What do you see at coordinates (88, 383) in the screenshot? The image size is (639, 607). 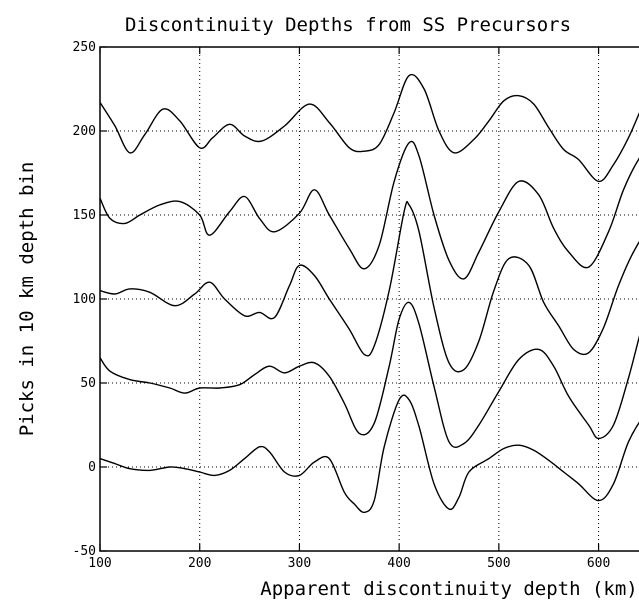 I see `y-tick-label: 50` at bounding box center [88, 383].